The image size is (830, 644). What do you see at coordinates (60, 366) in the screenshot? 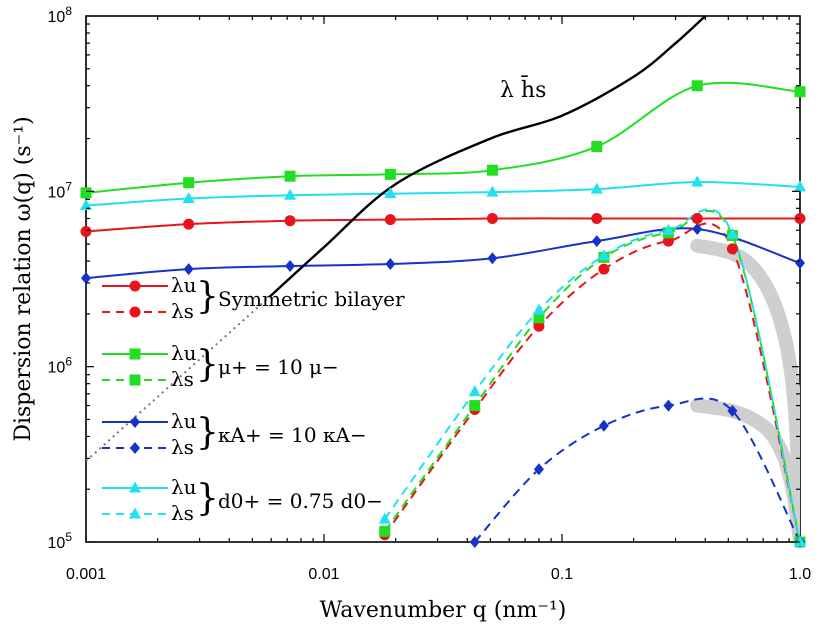
I see `y-tick-label: 10⁶` at bounding box center [60, 366].